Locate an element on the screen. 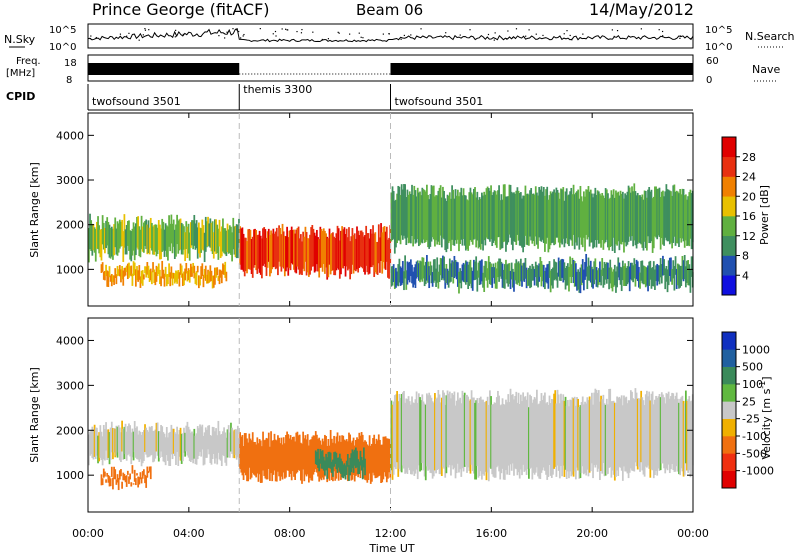 This screenshot has width=800, height=554. freq-tick-low: 8 is located at coordinates (69, 80).